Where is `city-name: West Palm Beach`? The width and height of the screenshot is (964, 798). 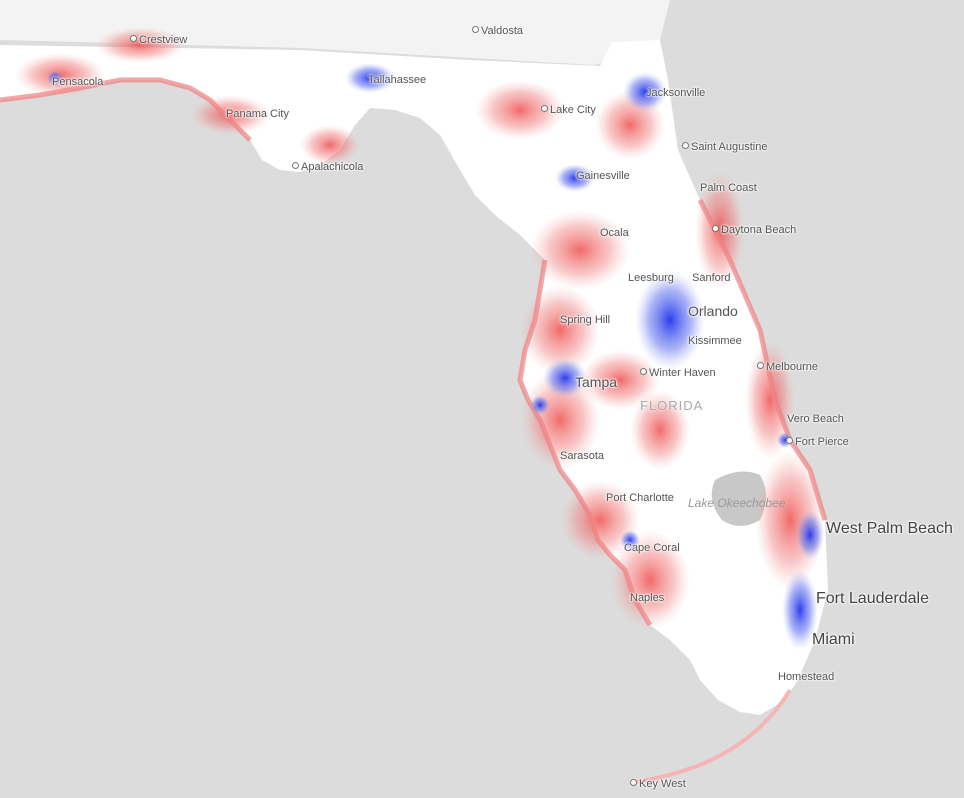 city-name: West Palm Beach is located at coordinates (889, 528).